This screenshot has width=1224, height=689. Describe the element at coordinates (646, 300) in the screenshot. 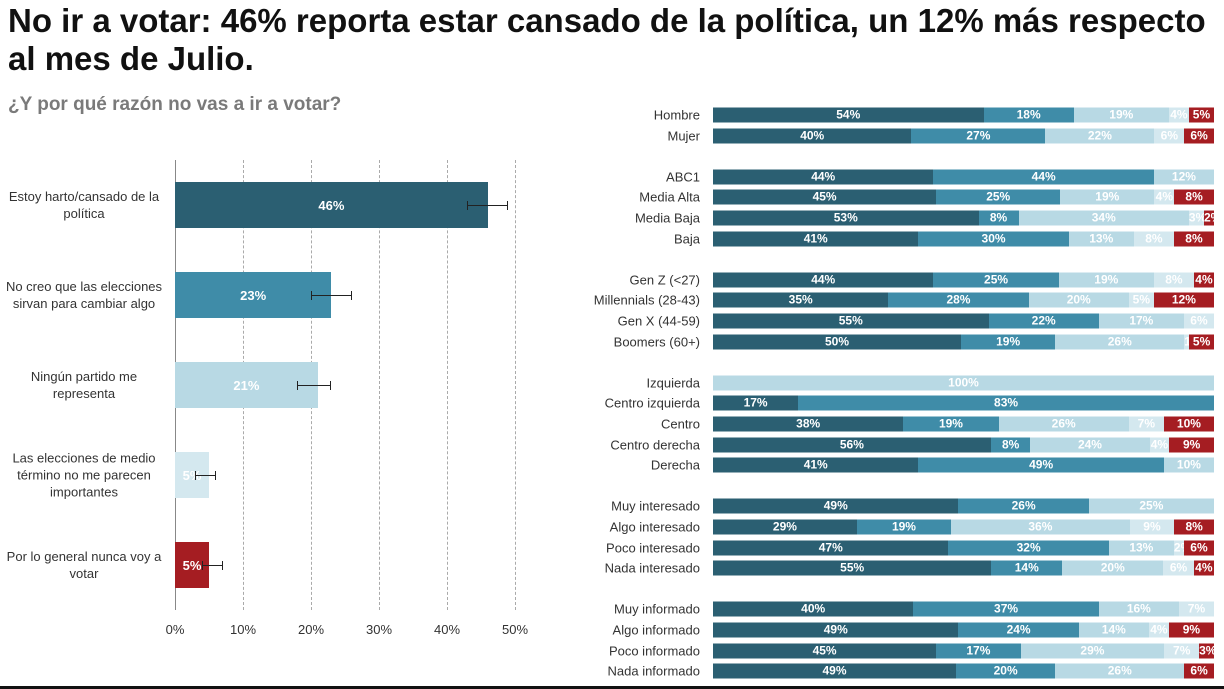

I see `row-label: Millennials (28-43)` at that location.